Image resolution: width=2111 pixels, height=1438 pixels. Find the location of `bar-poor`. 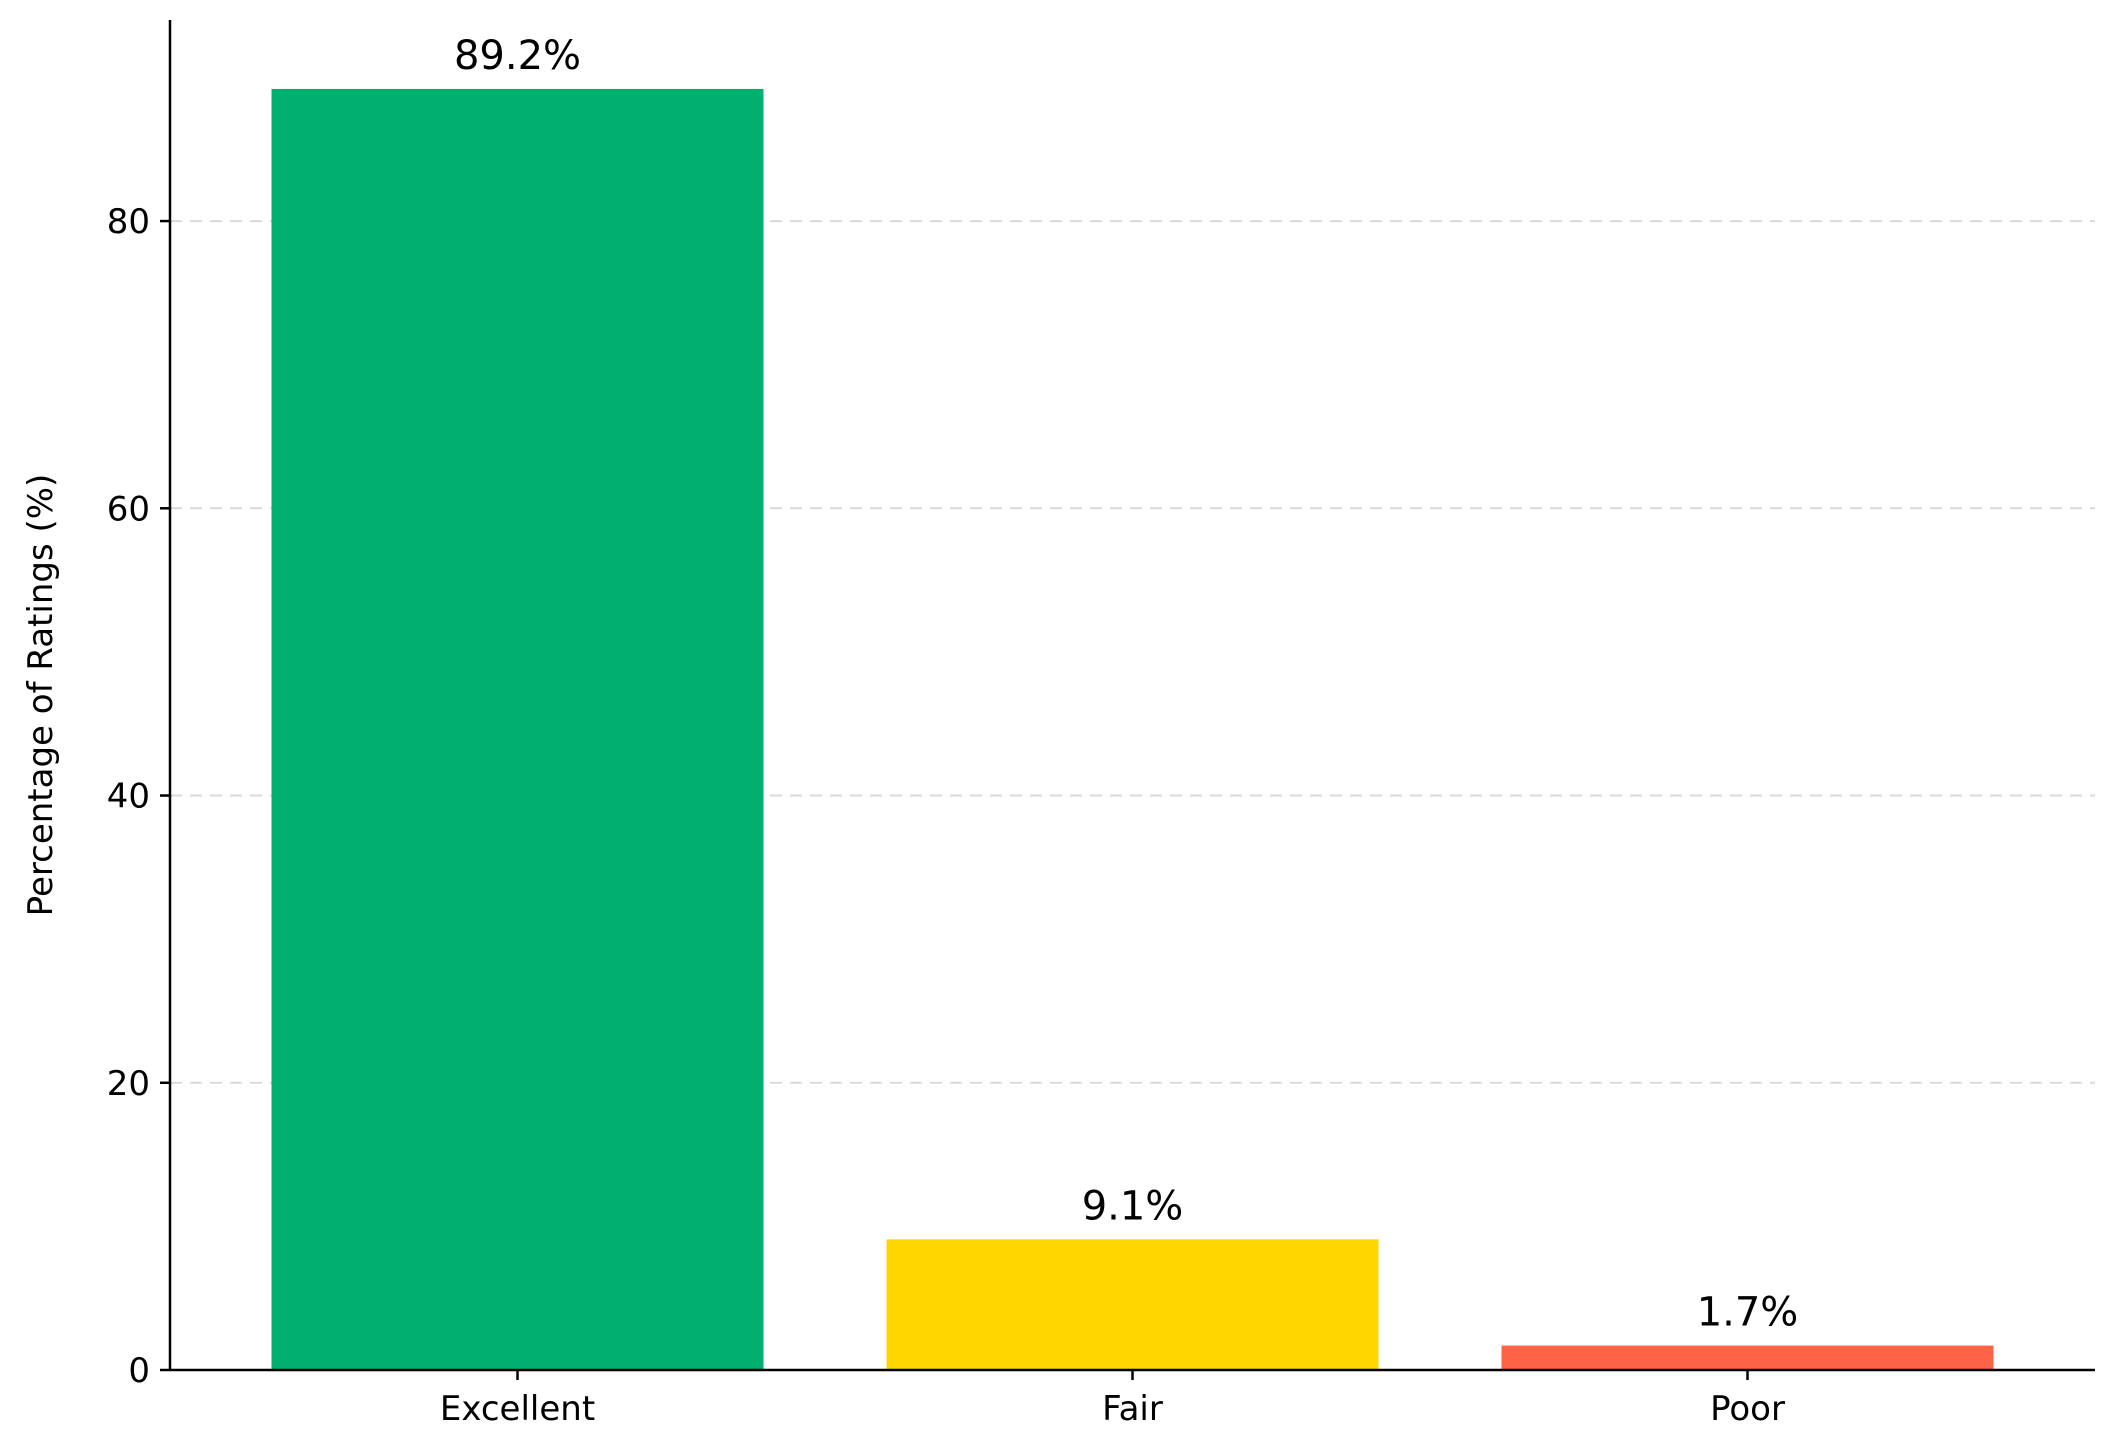

bar-poor is located at coordinates (1748, 1358).